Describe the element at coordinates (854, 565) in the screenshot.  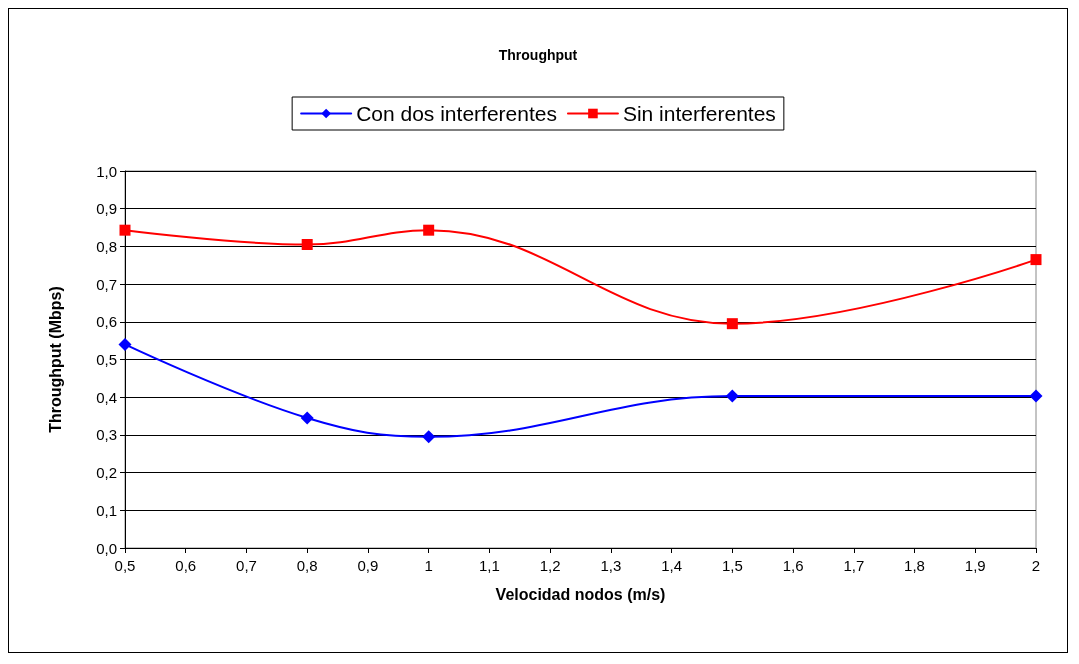
I see `x-tick-label: 1,7` at that location.